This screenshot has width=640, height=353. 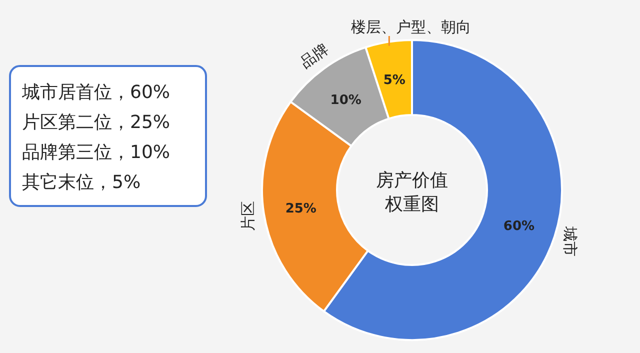 I want to click on data-label: 60%, so click(x=519, y=226).